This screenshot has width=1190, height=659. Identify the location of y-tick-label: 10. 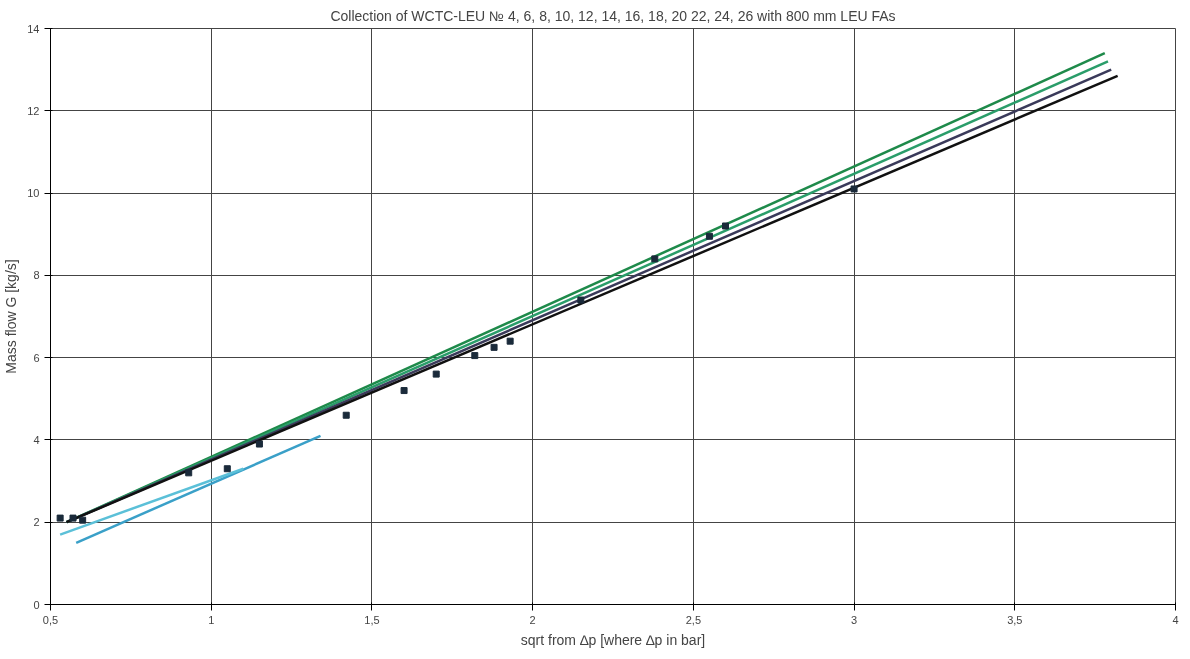
(33, 193).